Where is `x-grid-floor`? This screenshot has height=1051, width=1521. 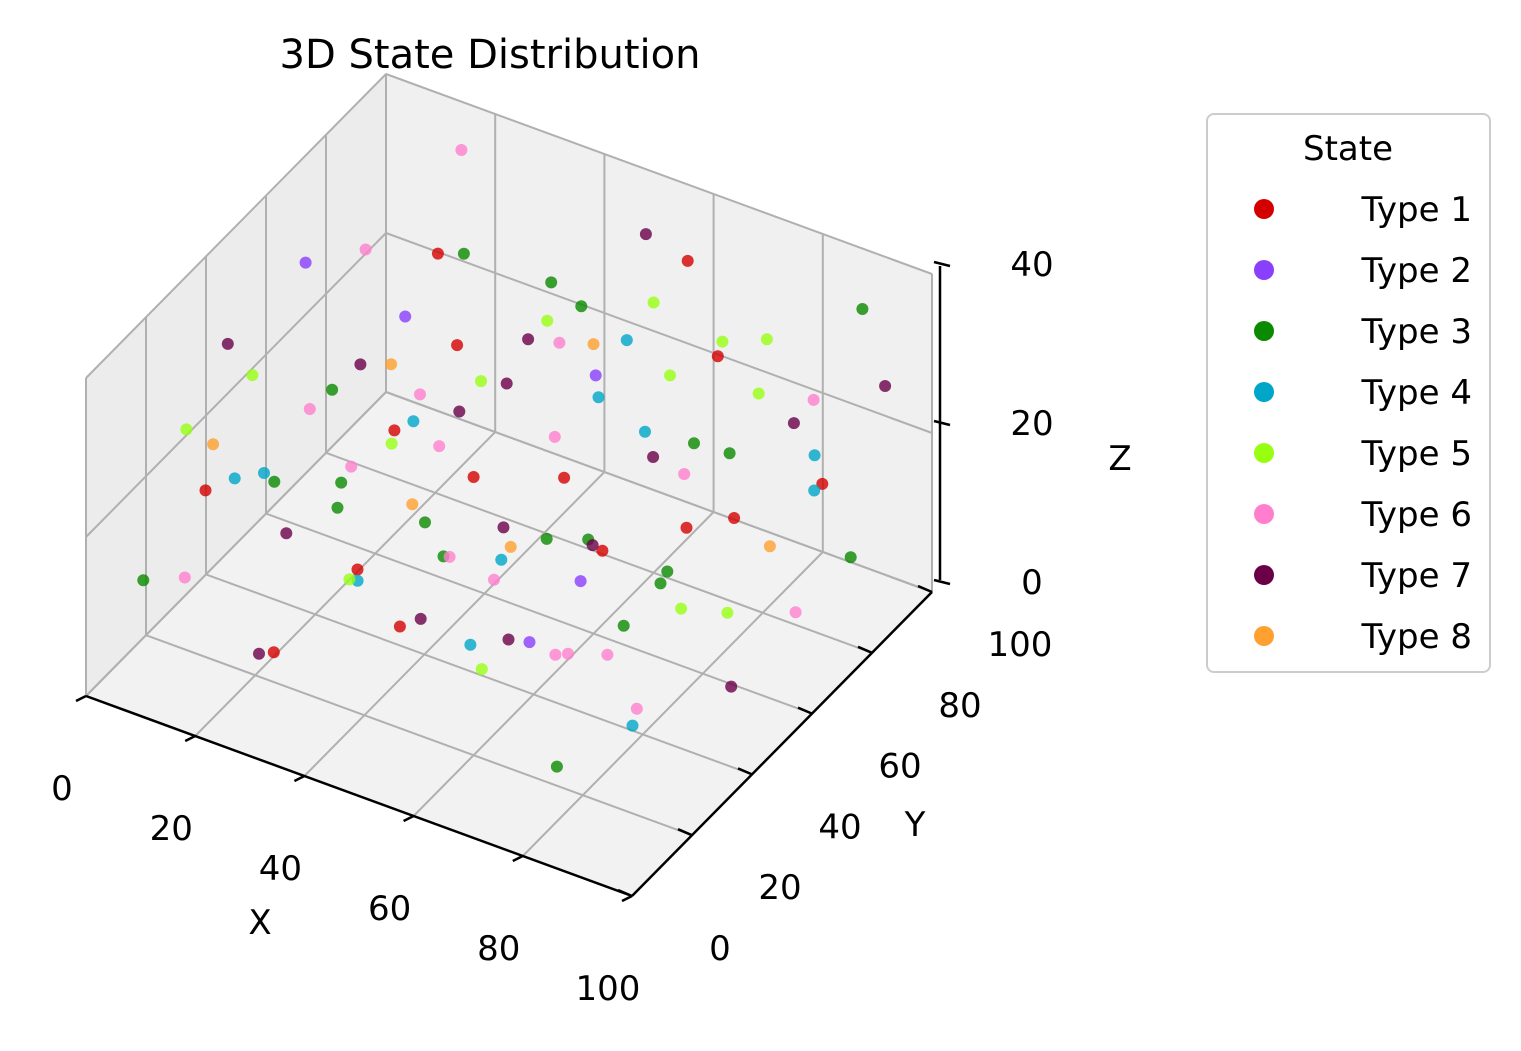
x-grid-floor is located at coordinates (563, 664).